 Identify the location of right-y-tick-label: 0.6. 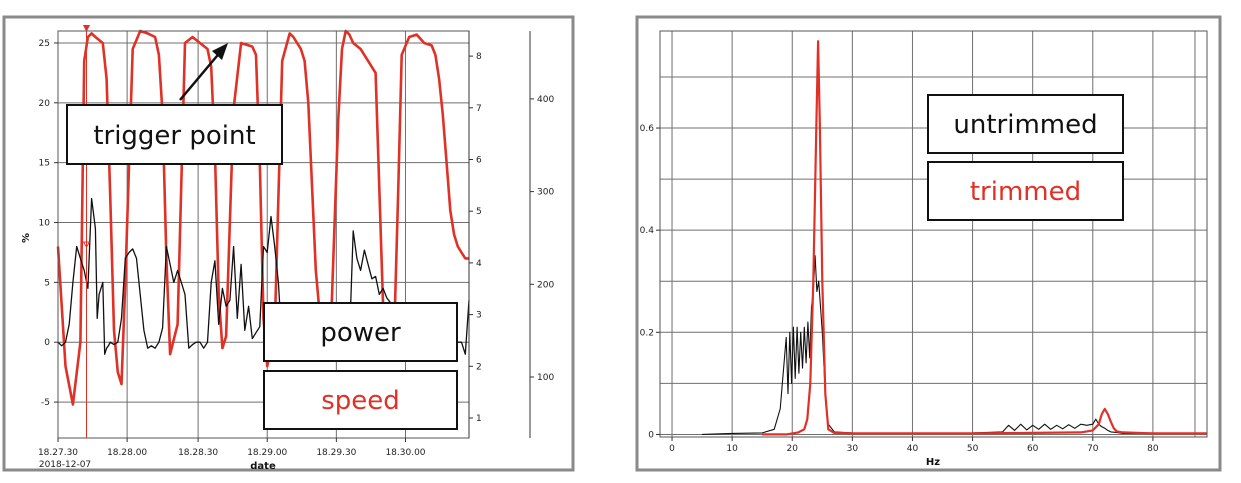
(647, 129).